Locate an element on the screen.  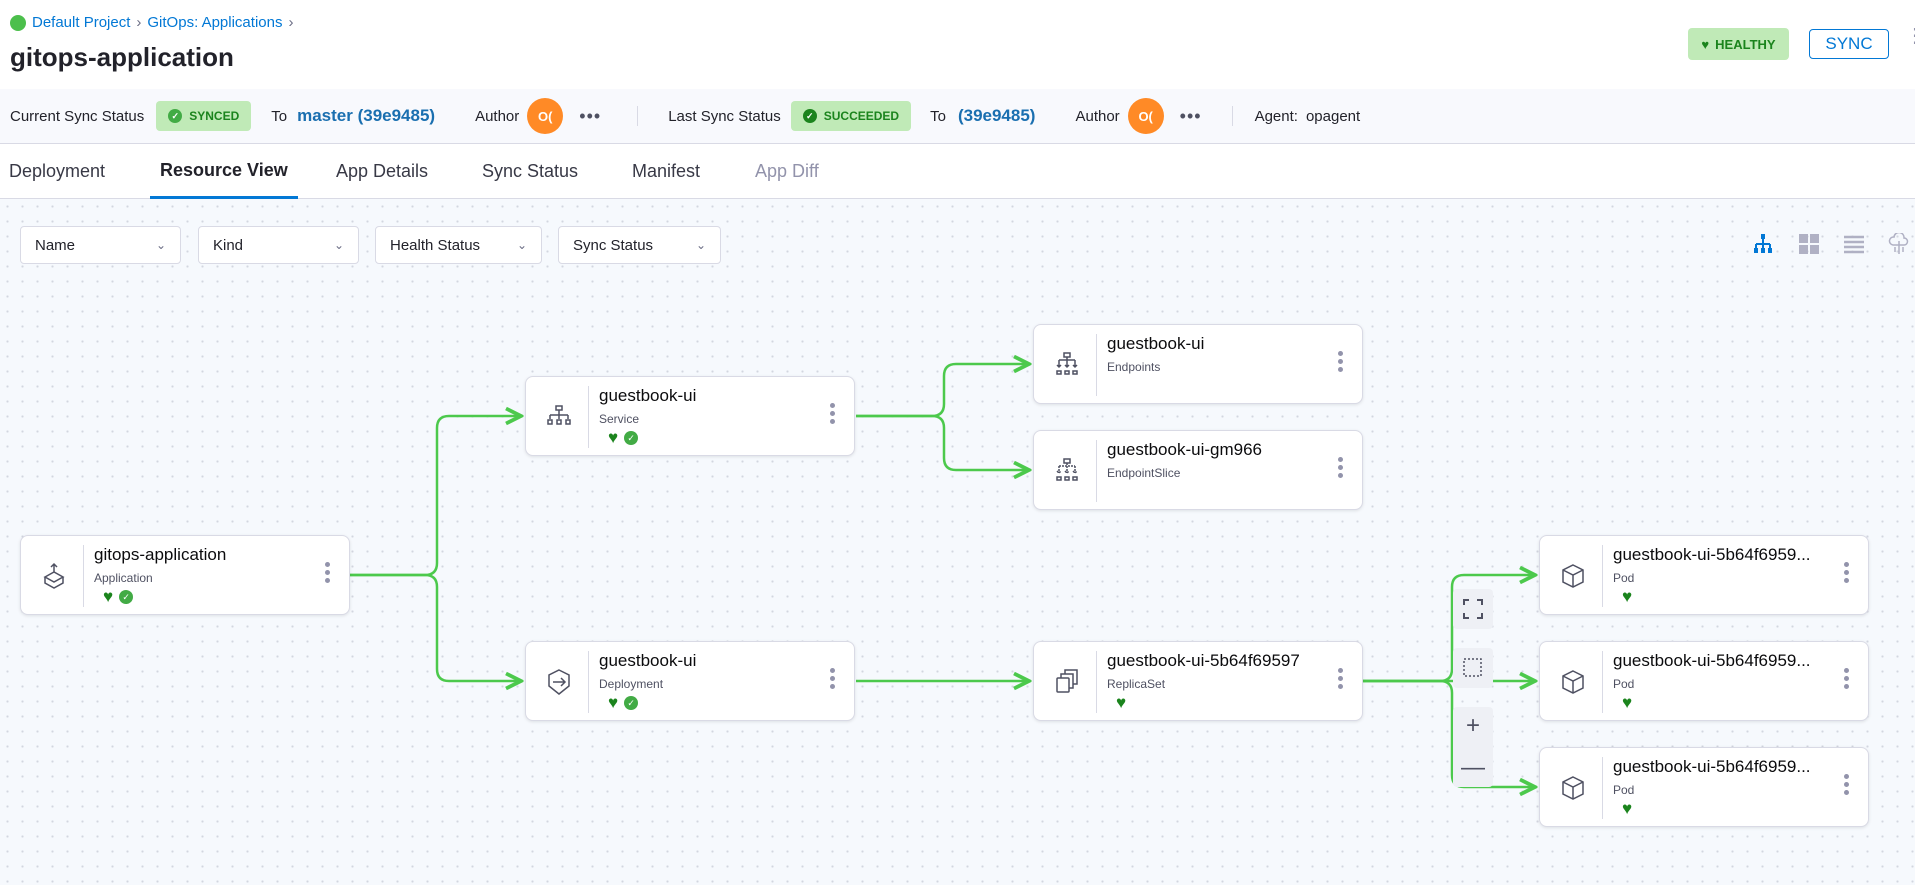
synced-badge: ✓ SYNCED is located at coordinates (204, 116).